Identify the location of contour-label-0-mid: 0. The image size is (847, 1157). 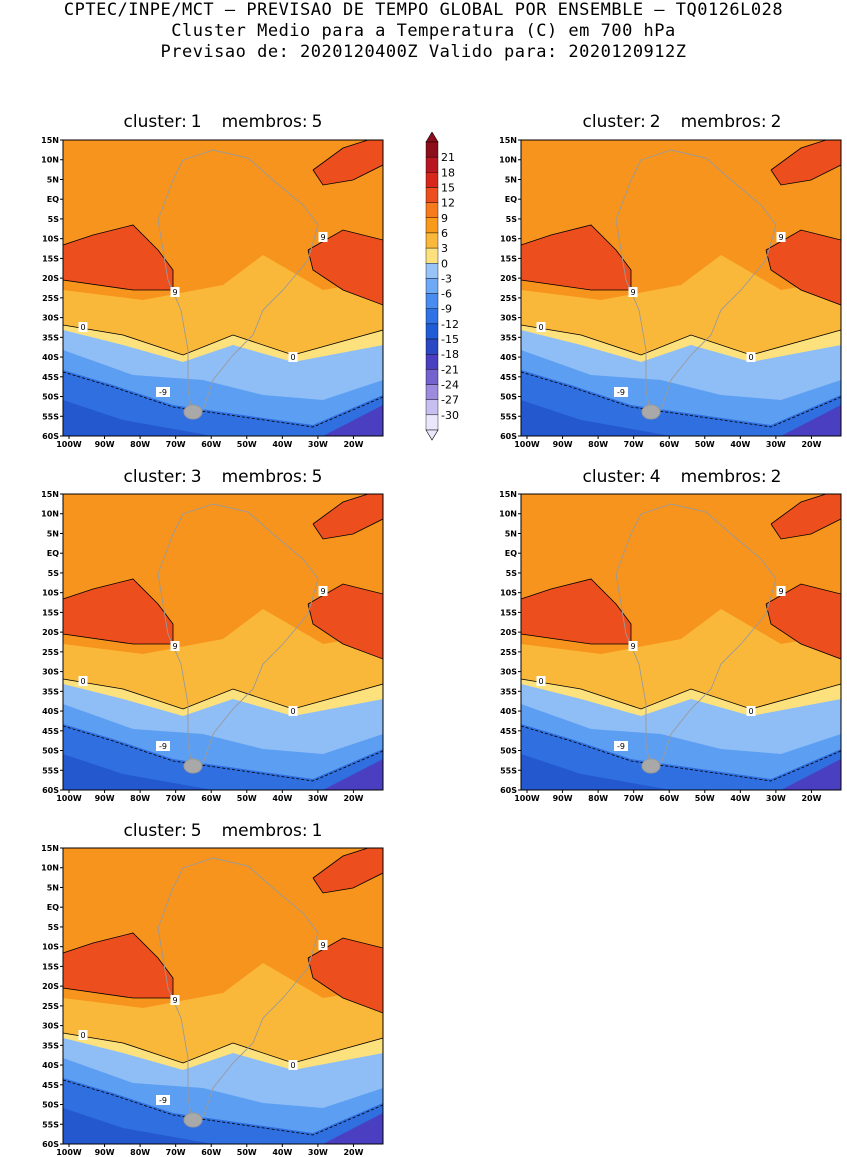
(750, 357).